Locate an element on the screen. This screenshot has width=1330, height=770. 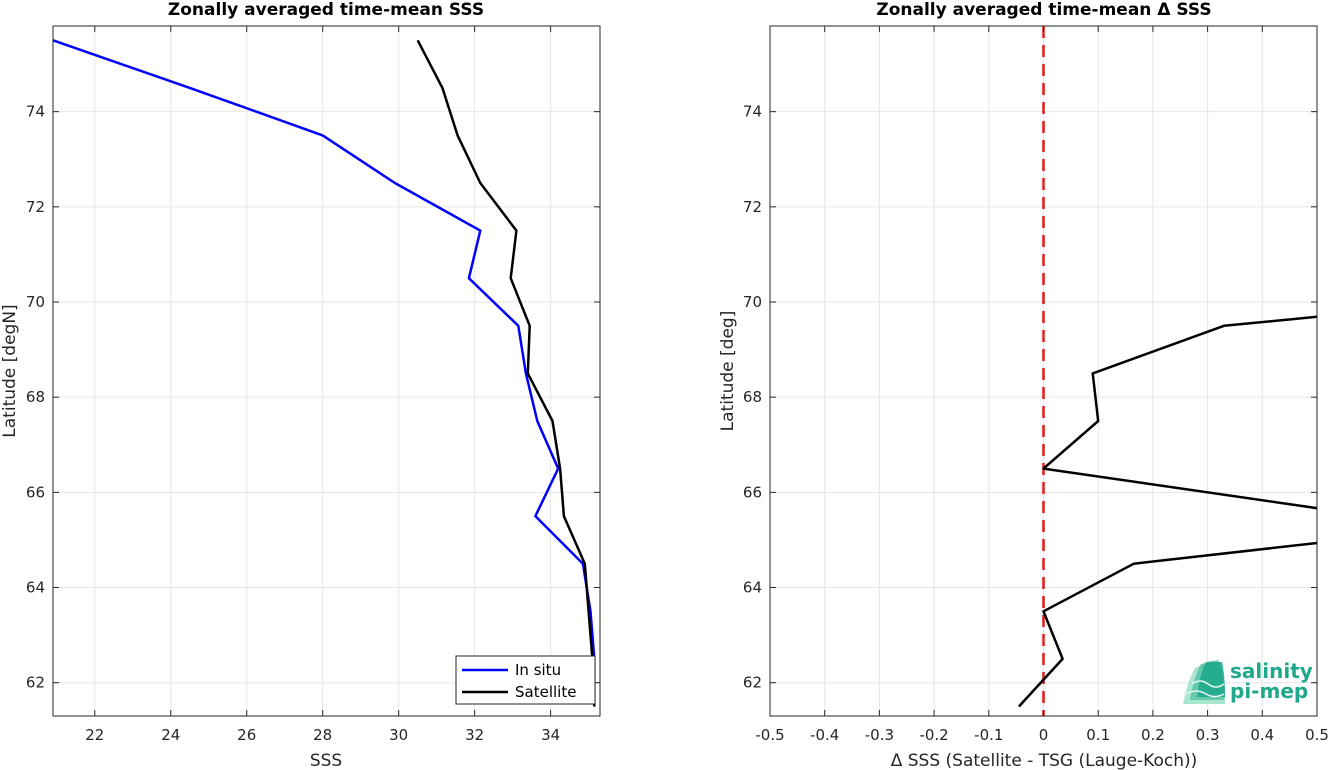
right-y-tick-label: 62 is located at coordinates (752, 683).